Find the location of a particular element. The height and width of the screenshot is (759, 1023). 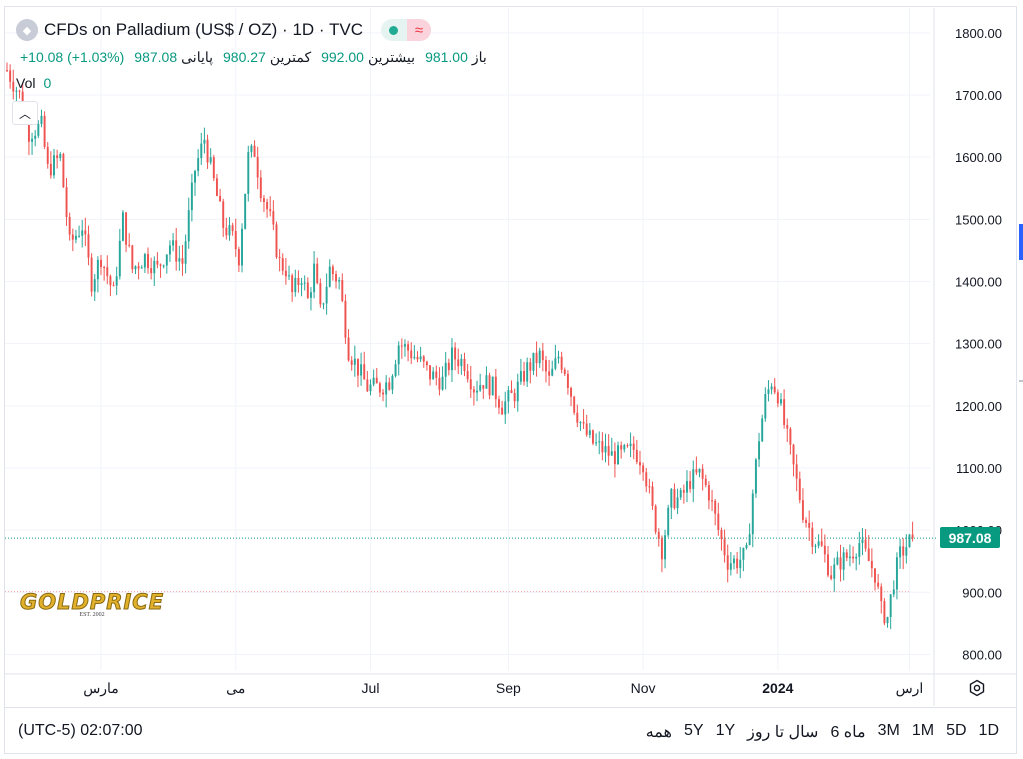

x-tick-label: 2024 is located at coordinates (777, 688).